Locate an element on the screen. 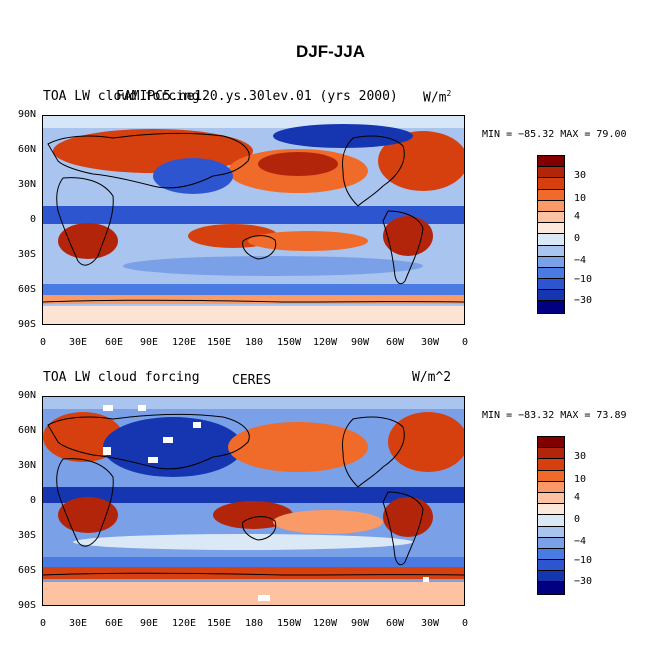 The image size is (661, 661). max-value: 73.89 is located at coordinates (611, 415).